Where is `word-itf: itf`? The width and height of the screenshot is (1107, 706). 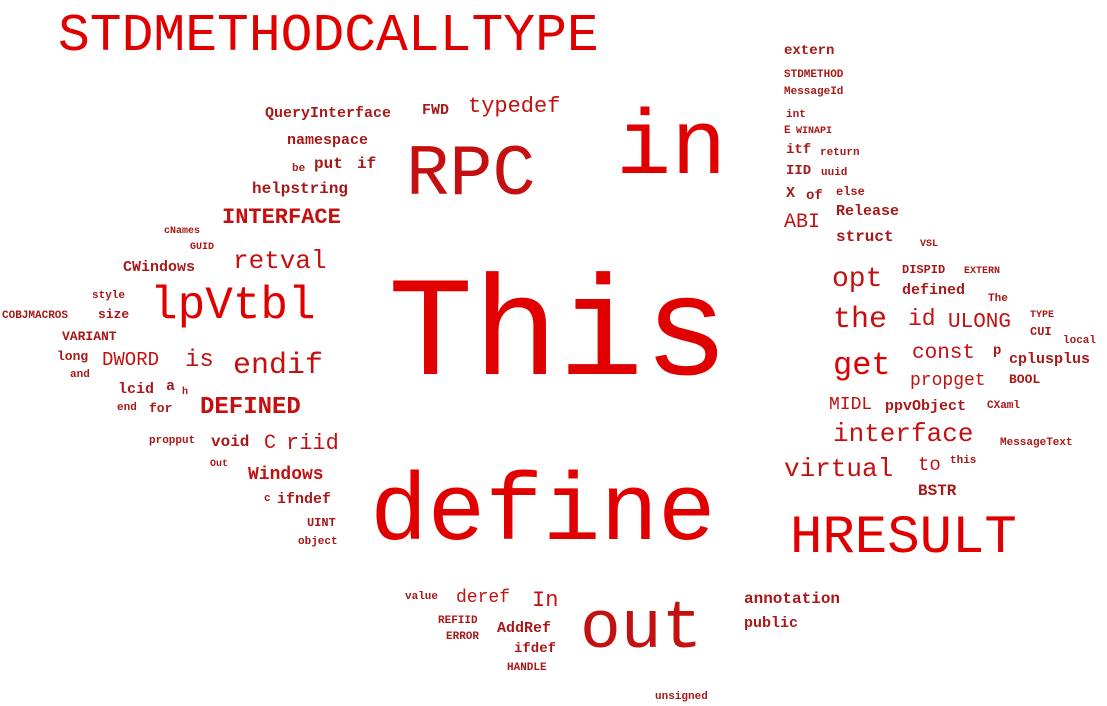 word-itf: itf is located at coordinates (799, 150).